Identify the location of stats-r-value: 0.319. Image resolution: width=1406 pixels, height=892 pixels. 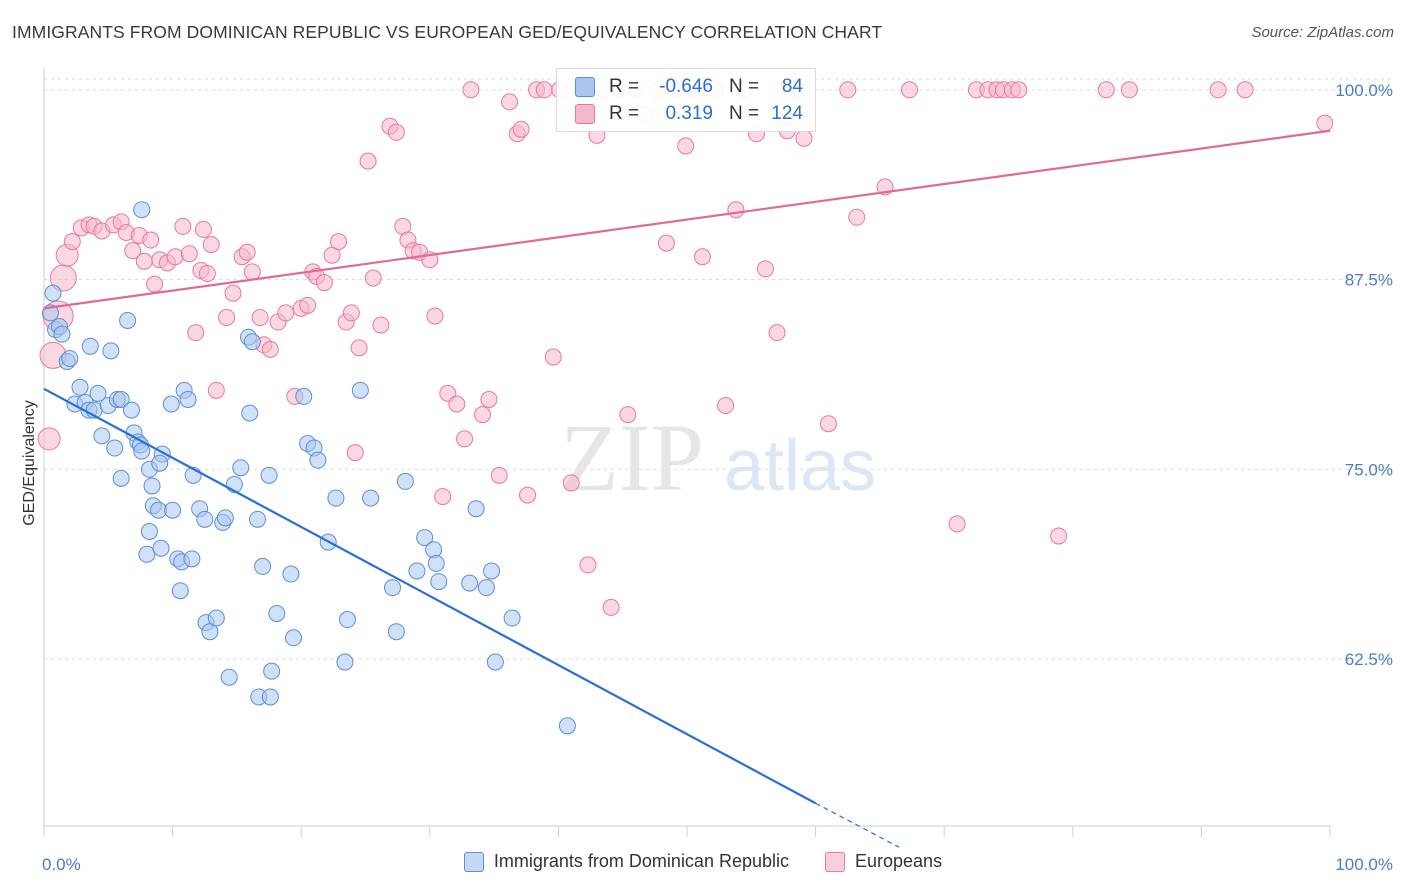
(689, 113).